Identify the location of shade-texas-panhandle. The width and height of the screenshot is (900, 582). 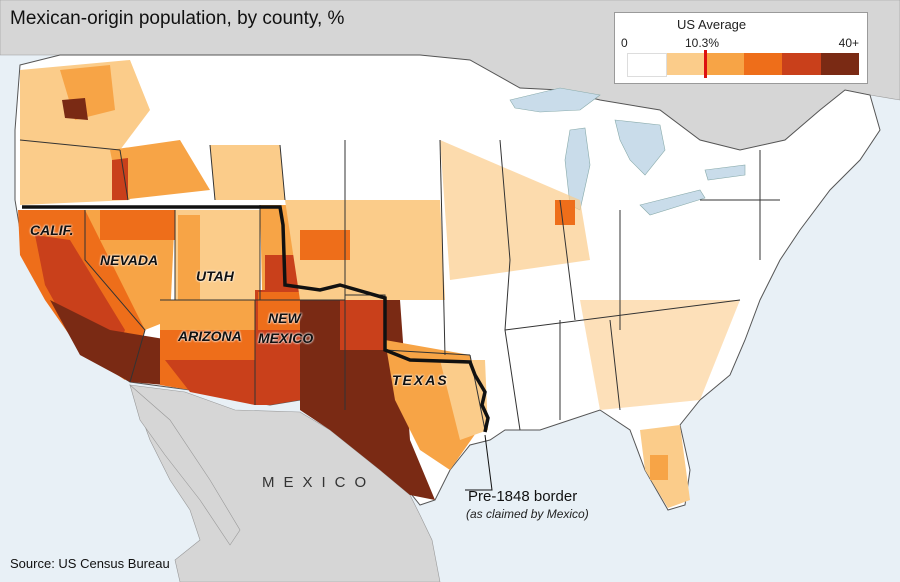
(362, 322).